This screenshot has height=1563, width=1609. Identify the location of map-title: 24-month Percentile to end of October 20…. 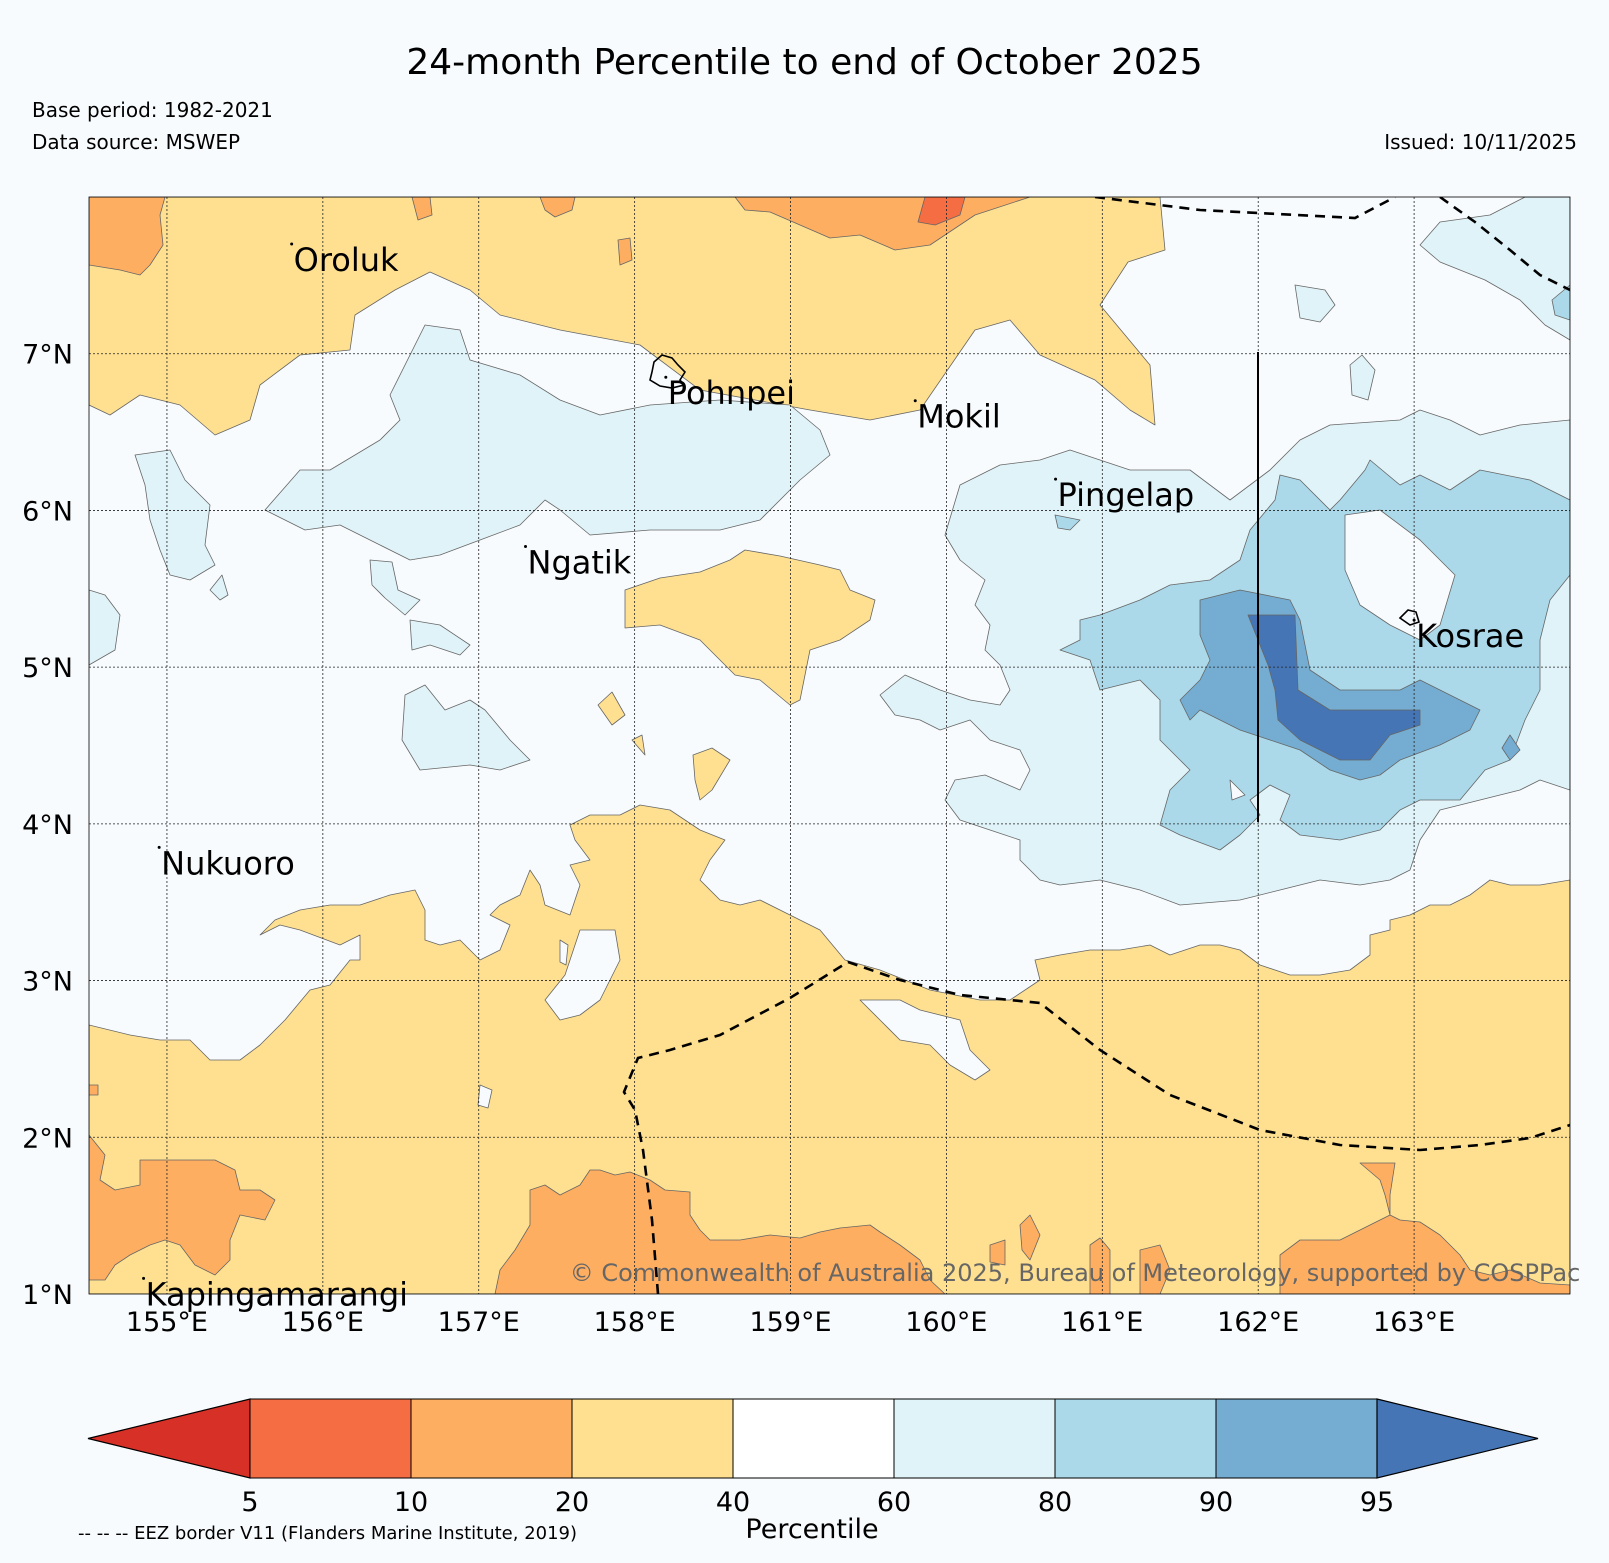
(804, 62).